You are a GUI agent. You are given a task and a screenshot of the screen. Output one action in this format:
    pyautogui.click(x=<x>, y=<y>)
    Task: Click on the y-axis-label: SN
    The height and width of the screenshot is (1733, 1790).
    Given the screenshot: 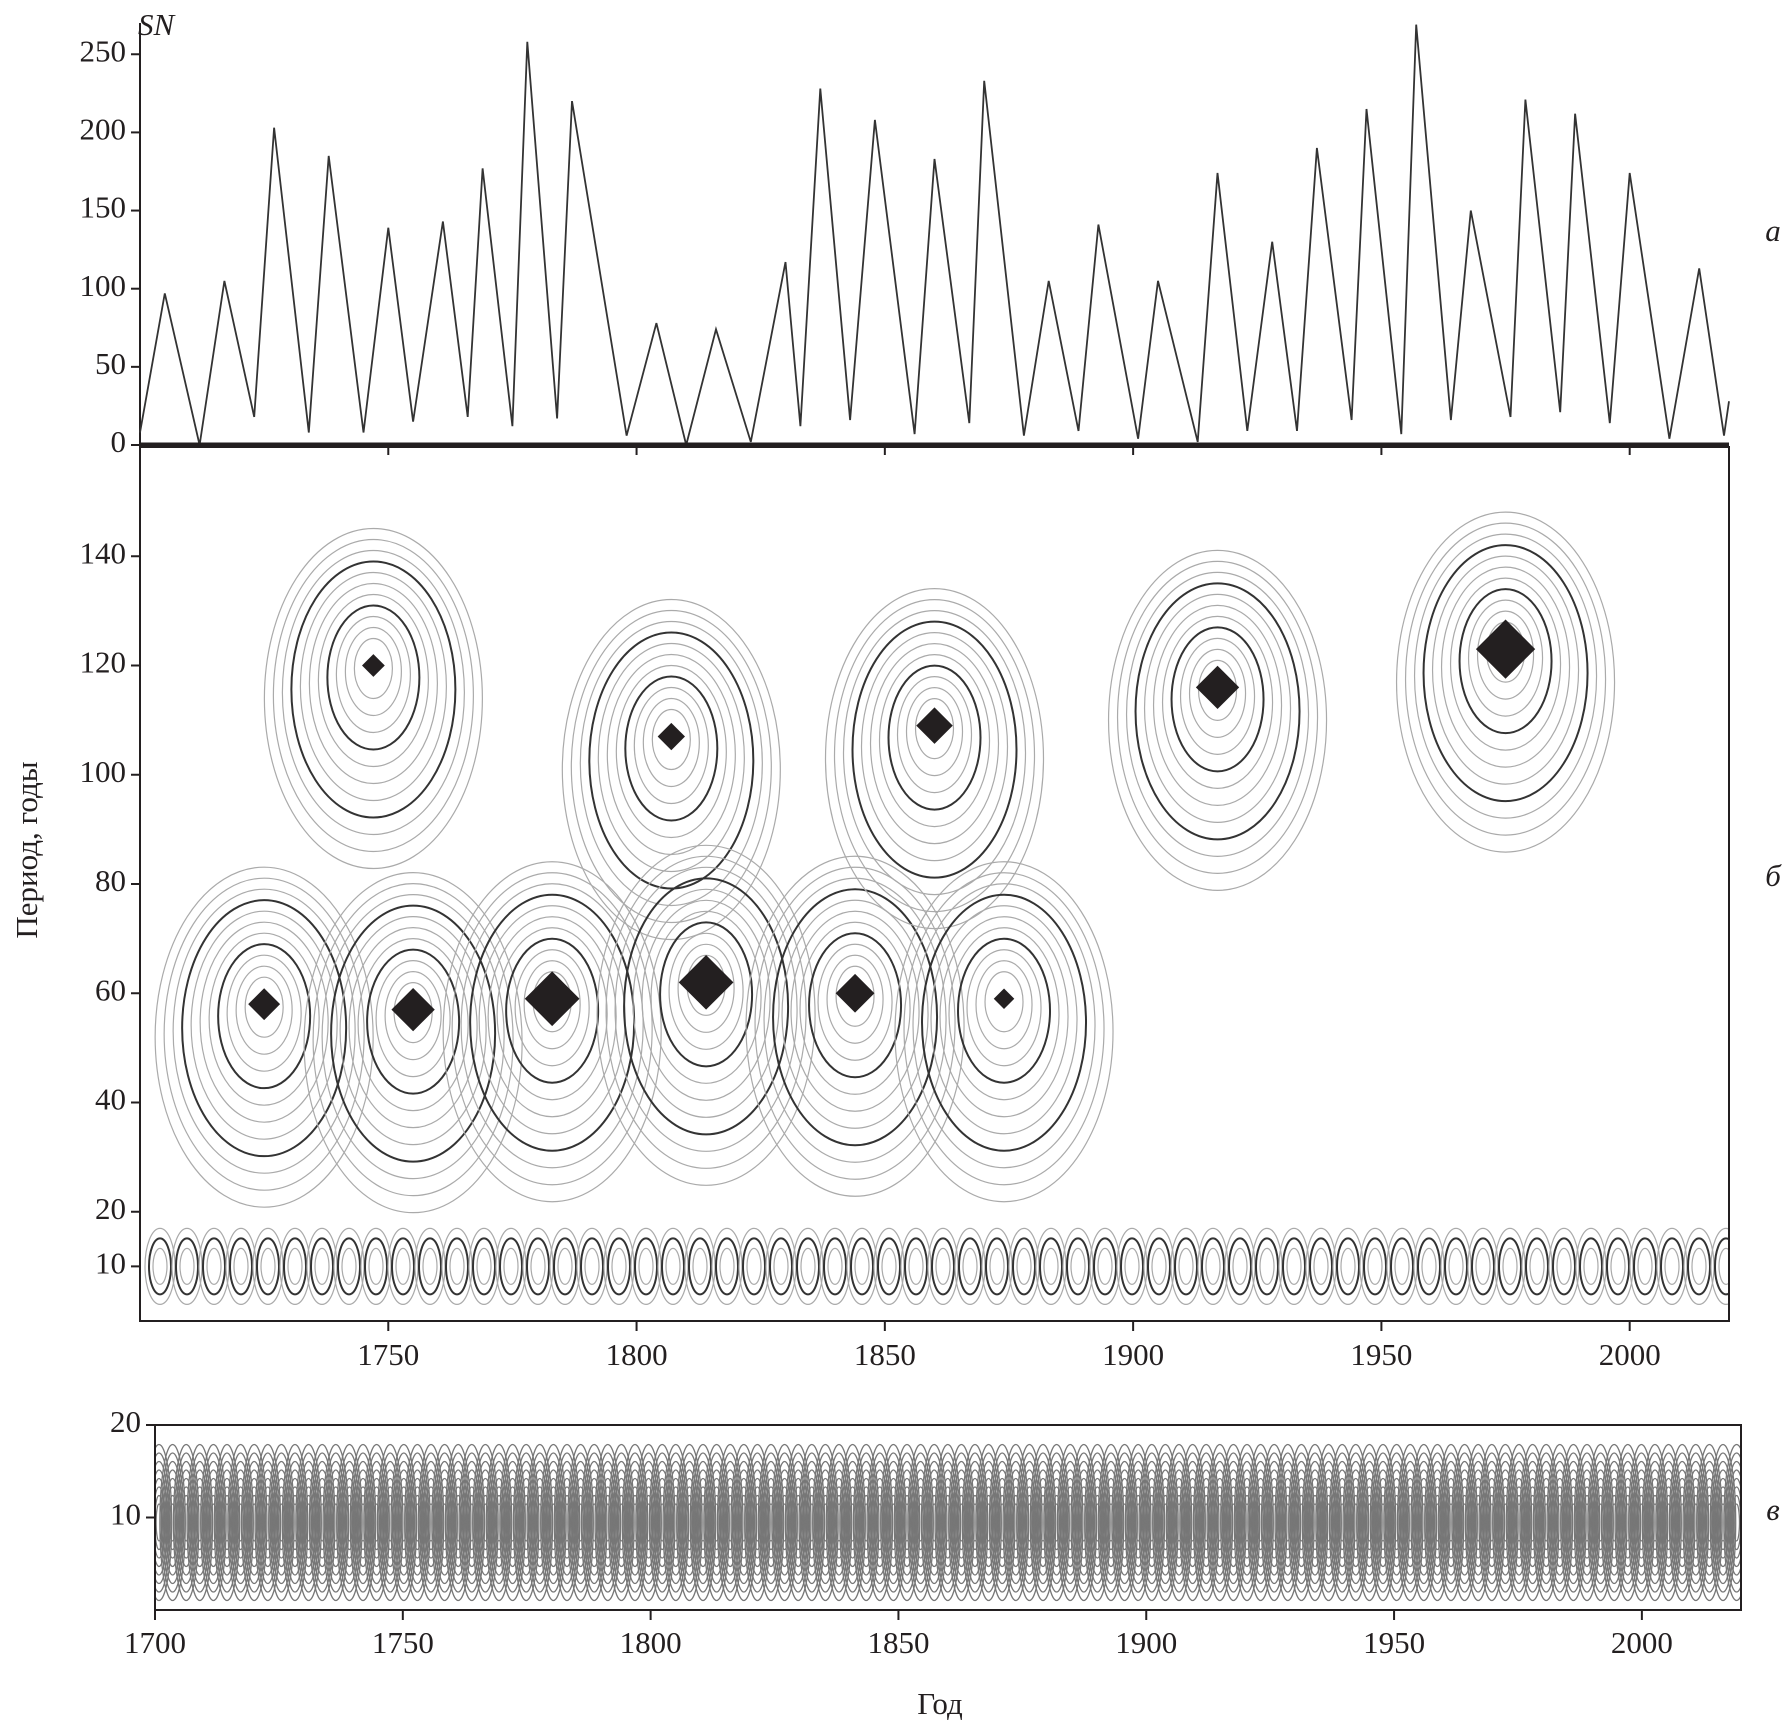 What is the action you would take?
    pyautogui.click(x=157, y=24)
    